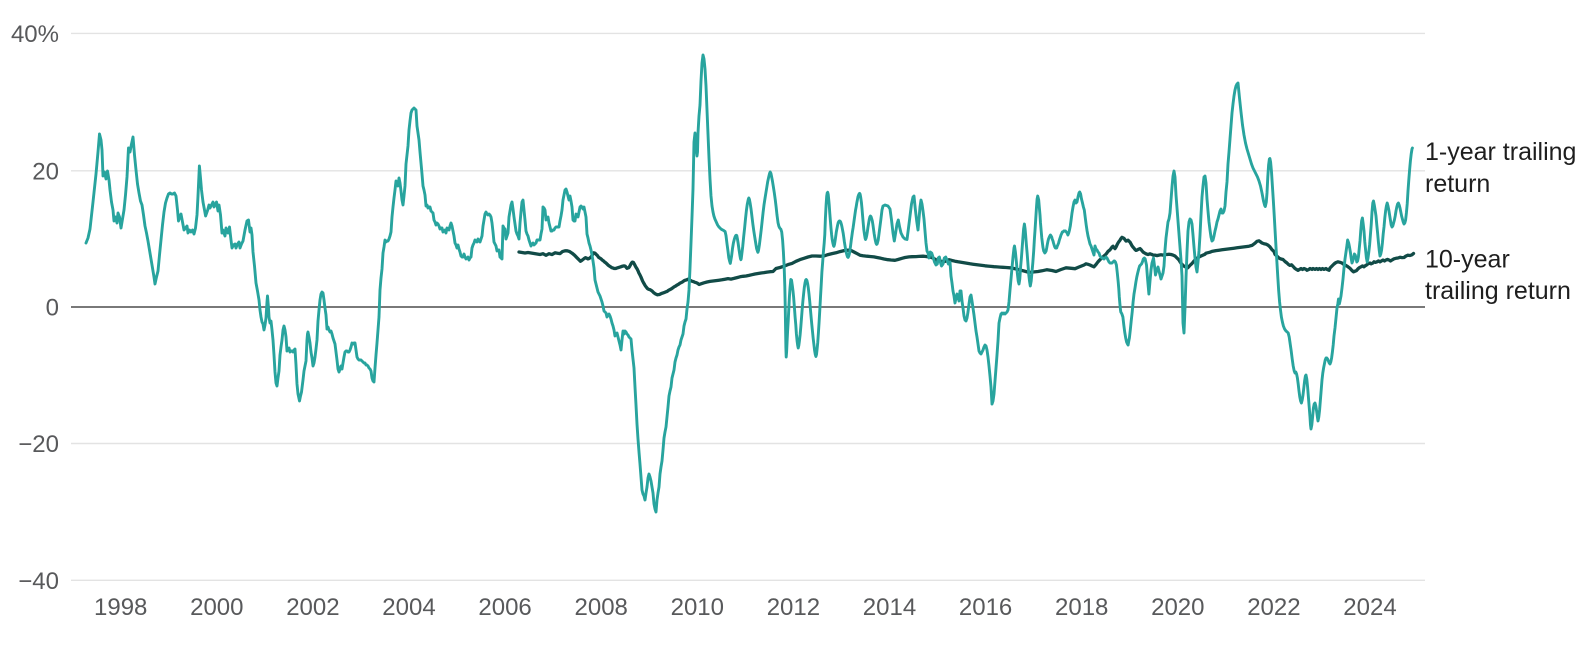 Image resolution: width=1587 pixels, height=651 pixels. Describe the element at coordinates (38, 581) in the screenshot. I see `svg-text: −40` at that location.